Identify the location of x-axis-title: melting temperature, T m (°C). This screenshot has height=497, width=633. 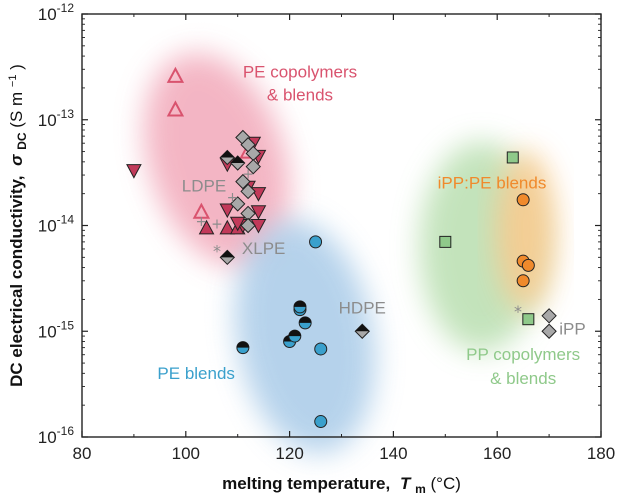
(341, 485).